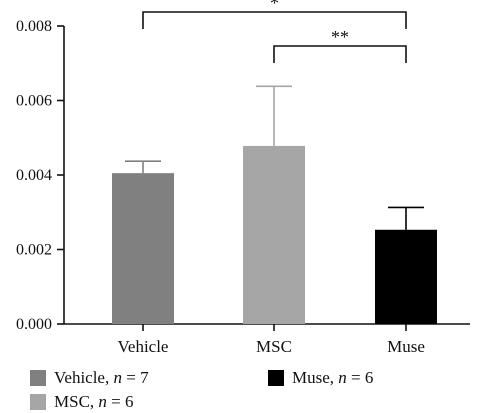 This screenshot has width=500, height=413. Describe the element at coordinates (340, 37) in the screenshot. I see `significance-label: **` at that location.